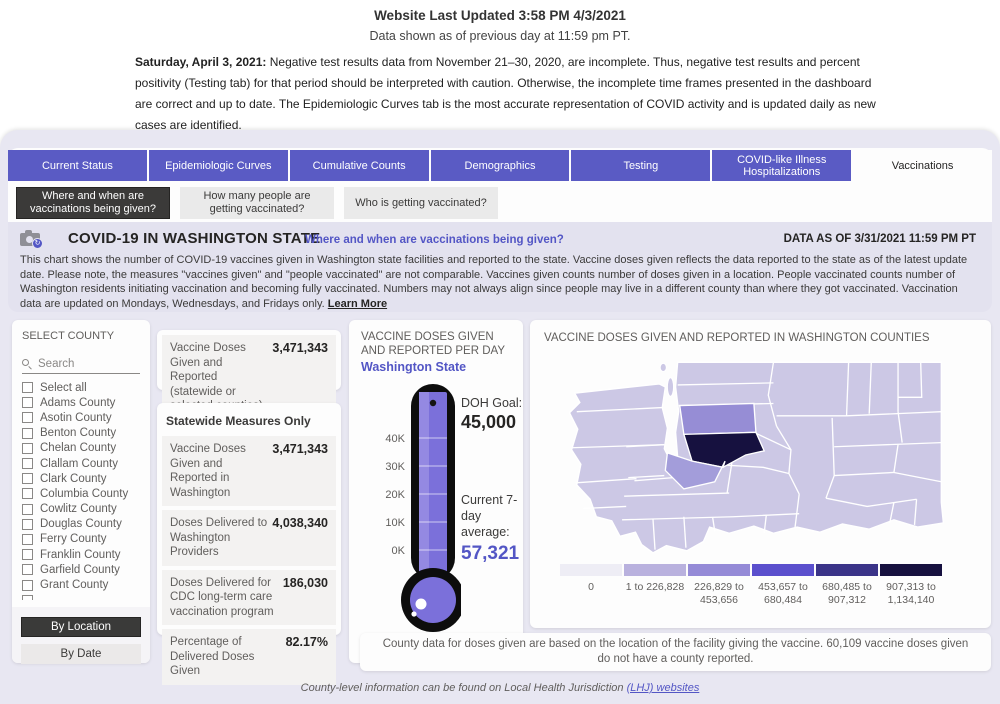 The height and width of the screenshot is (704, 1000). I want to click on by-location-button: By Location, so click(81, 627).